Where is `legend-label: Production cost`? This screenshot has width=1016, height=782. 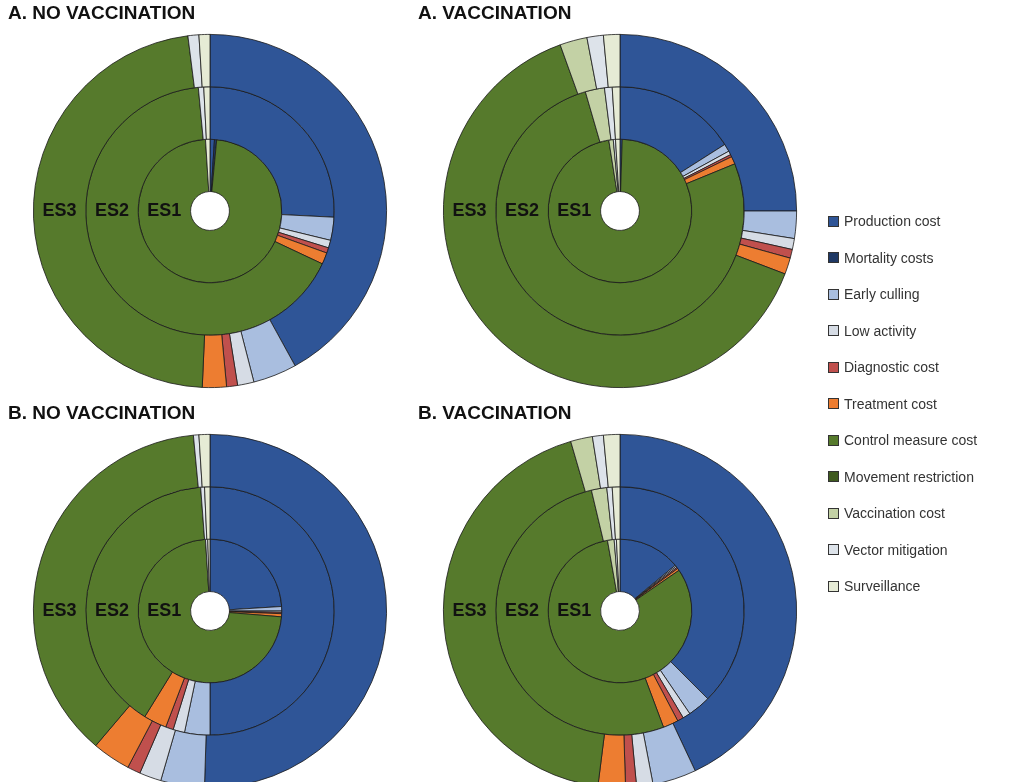 legend-label: Production cost is located at coordinates (892, 221).